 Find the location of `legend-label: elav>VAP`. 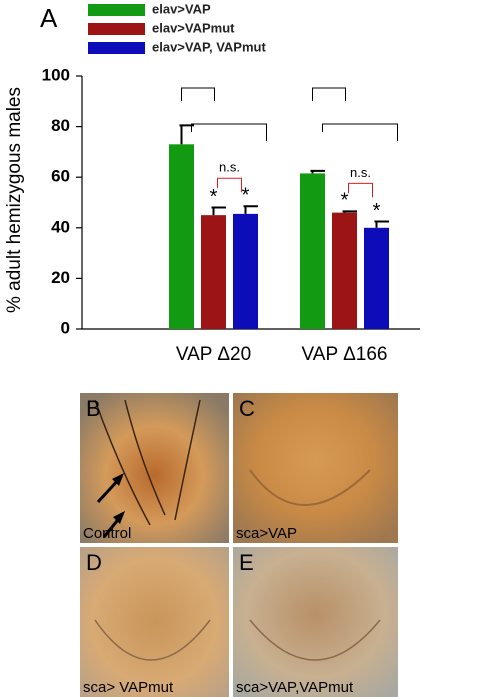

legend-label: elav>VAP is located at coordinates (181, 8).